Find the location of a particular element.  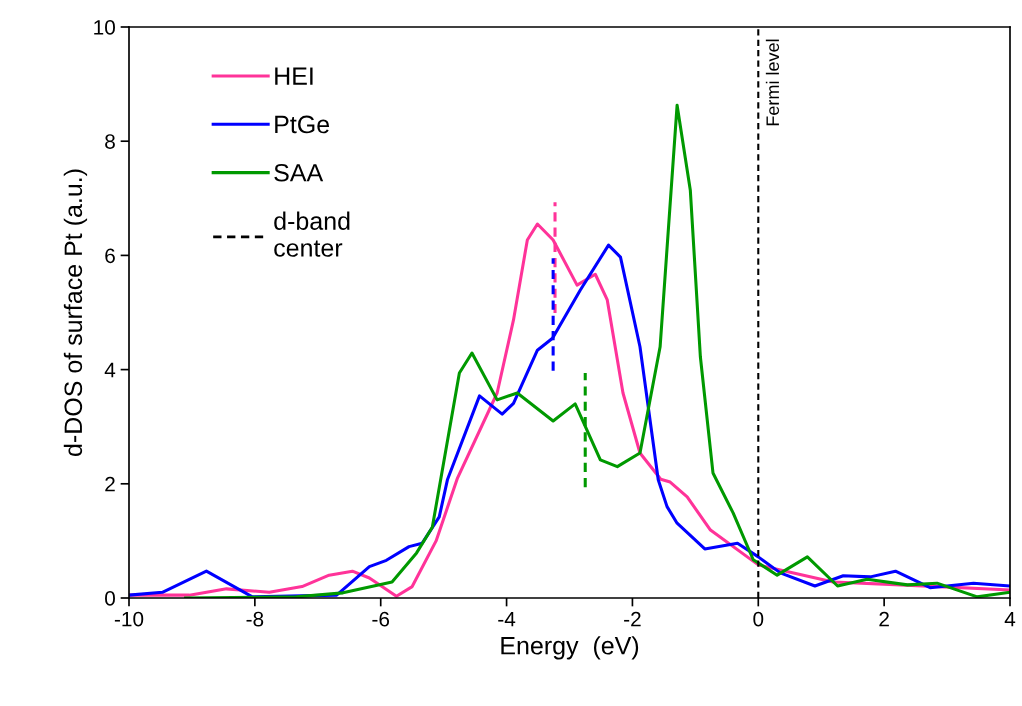

legend-label: PtGe is located at coordinates (302, 124).